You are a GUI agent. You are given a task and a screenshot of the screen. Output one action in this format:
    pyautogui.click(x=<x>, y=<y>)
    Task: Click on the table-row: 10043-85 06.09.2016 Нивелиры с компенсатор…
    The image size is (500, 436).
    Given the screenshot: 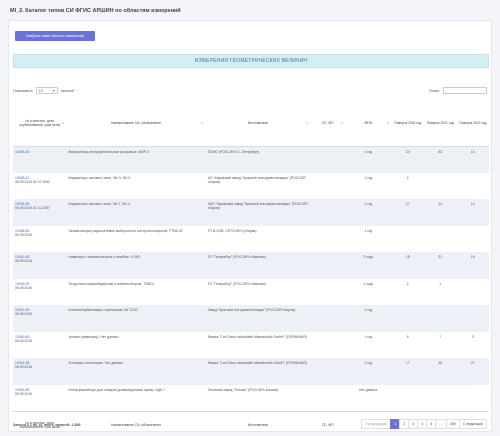 What is the action you would take?
    pyautogui.click(x=251, y=265)
    